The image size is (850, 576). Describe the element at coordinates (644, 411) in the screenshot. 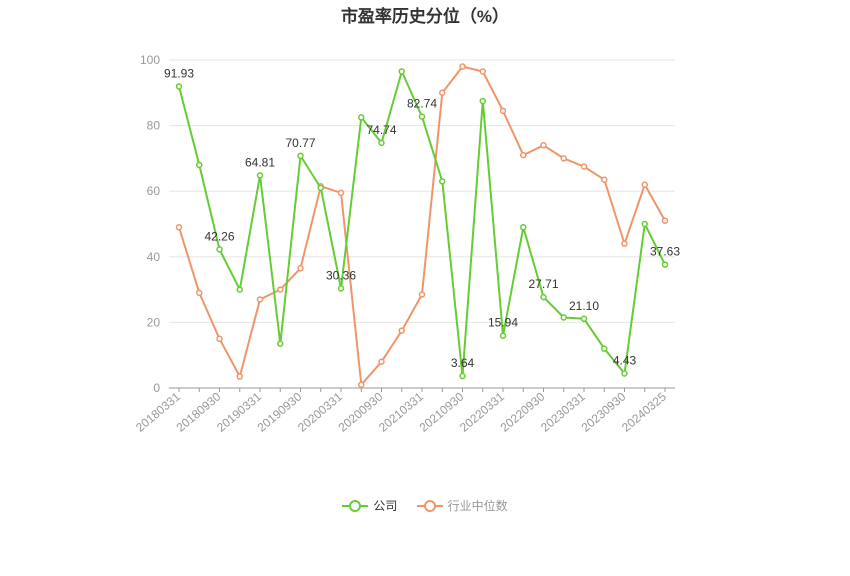

I see `x-tick-label: 20240325` at that location.